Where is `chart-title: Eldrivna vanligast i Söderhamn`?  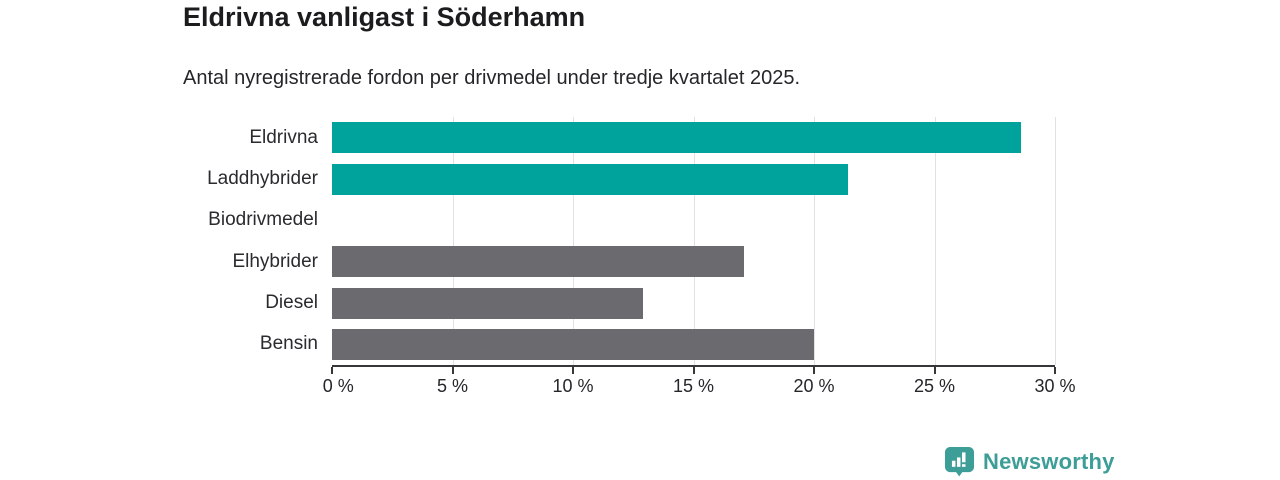 chart-title: Eldrivna vanligast i Söderhamn is located at coordinates (384, 17).